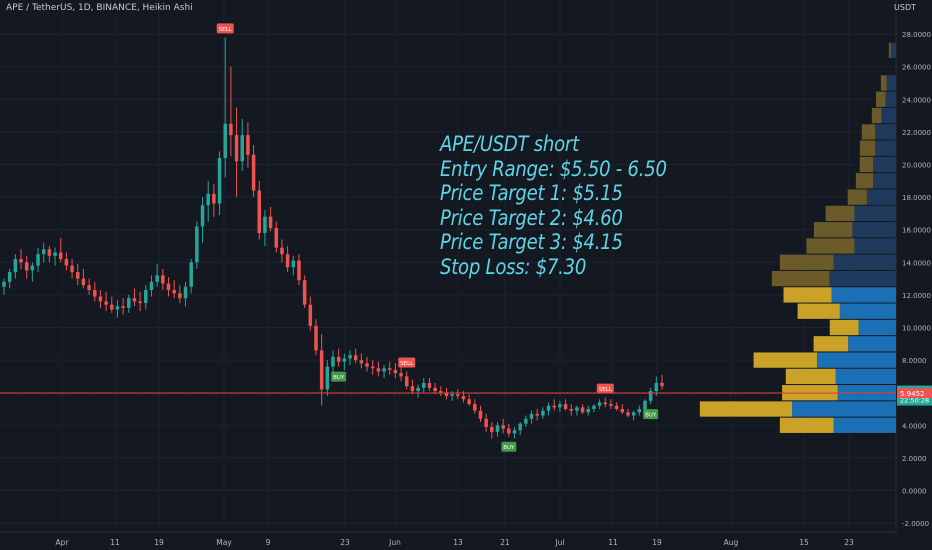 Image resolution: width=932 pixels, height=550 pixels. I want to click on price-axis-currency: USDT, so click(905, 7).